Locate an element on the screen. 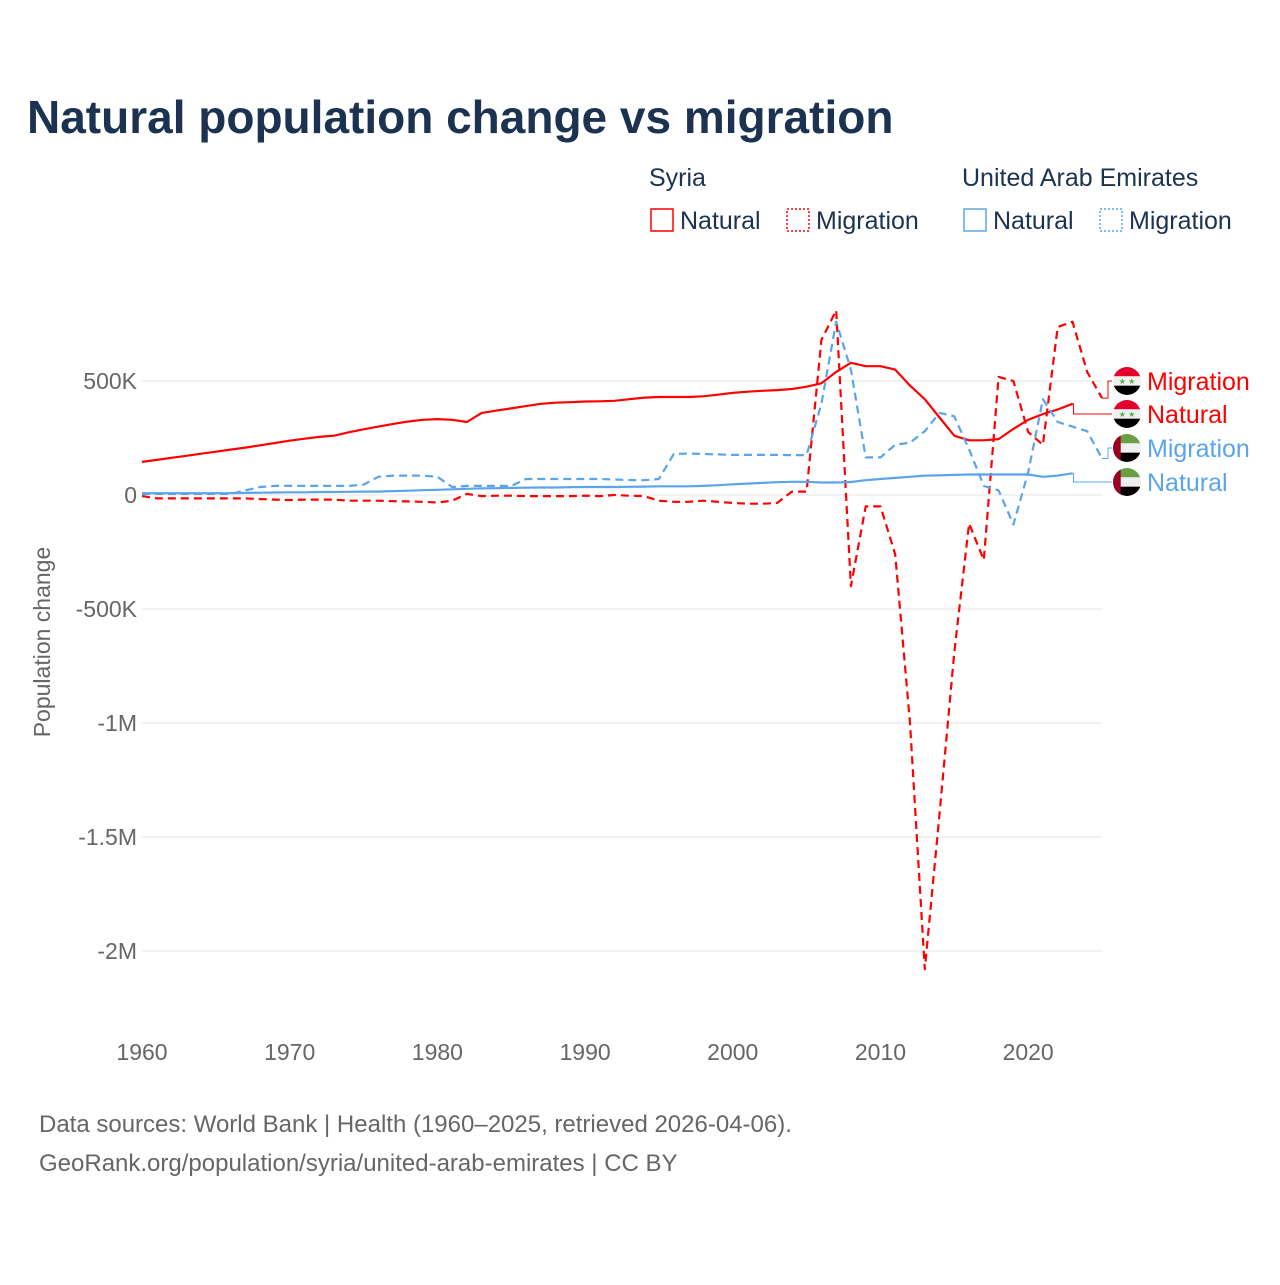 The image size is (1280, 1285). y-axis-label: Population change is located at coordinates (42, 642).